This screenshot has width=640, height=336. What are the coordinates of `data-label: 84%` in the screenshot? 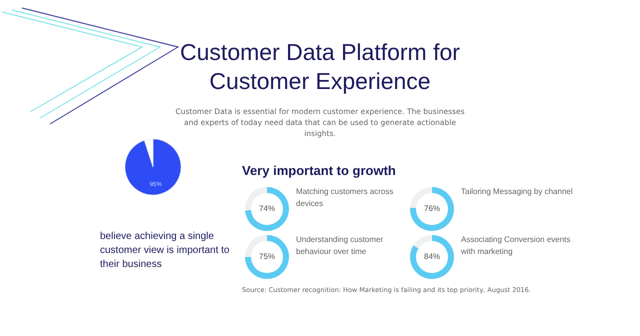 It's located at (432, 256).